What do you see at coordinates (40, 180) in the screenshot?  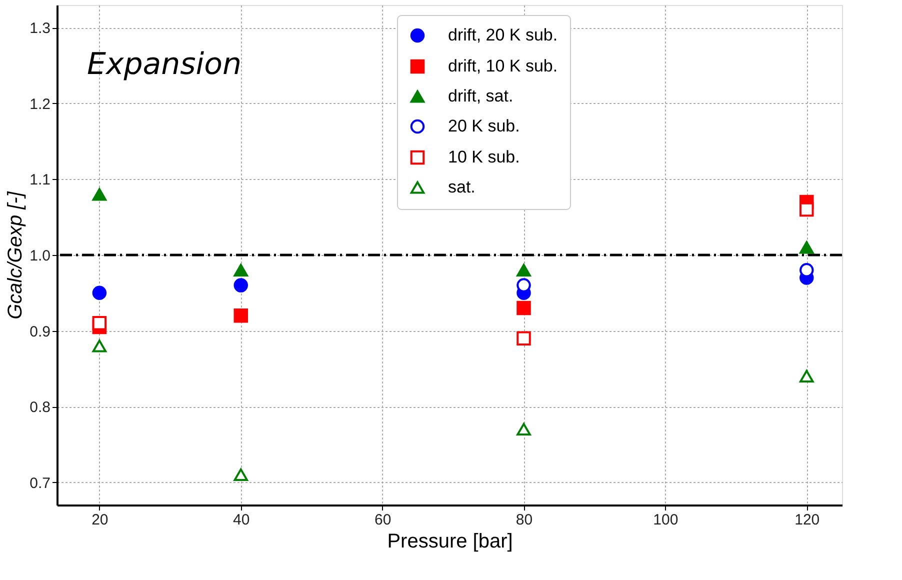 I see `y-tick-label: 1.1` at bounding box center [40, 180].